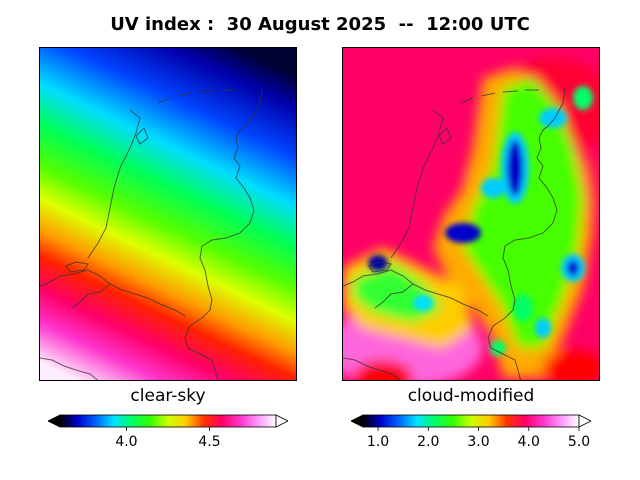 Image resolution: width=640 pixels, height=480 pixels. I want to click on colorbar-tick-label: 3.0, so click(478, 442).